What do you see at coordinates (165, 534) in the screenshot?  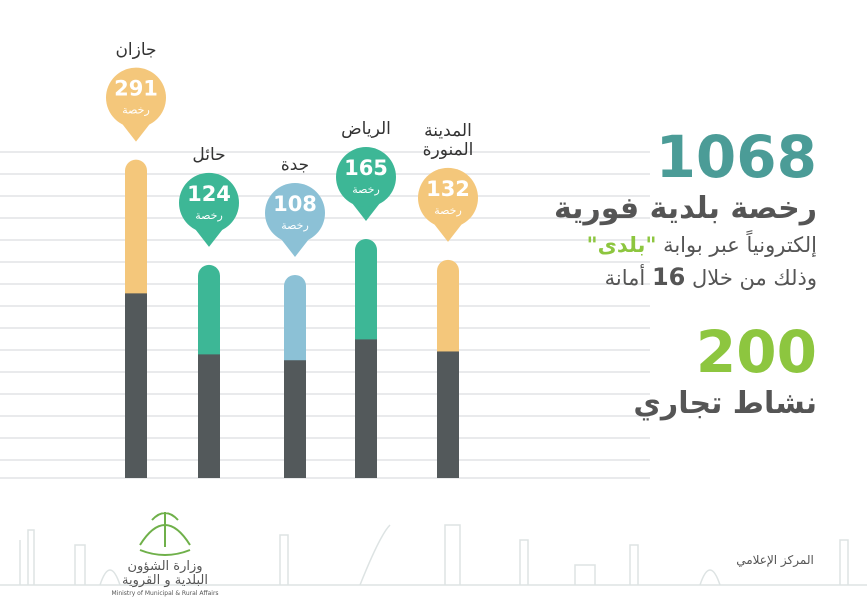 I see `logo` at bounding box center [165, 534].